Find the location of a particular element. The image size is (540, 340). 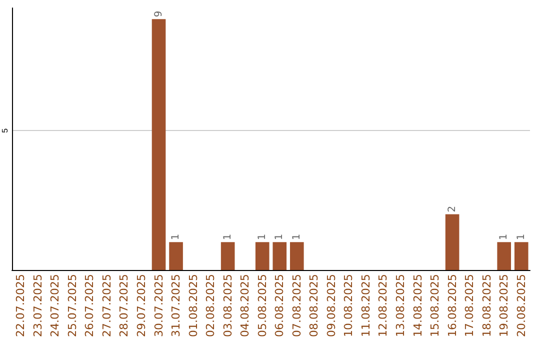

x-tick-label: 19.08.2025 is located at coordinates (504, 305).